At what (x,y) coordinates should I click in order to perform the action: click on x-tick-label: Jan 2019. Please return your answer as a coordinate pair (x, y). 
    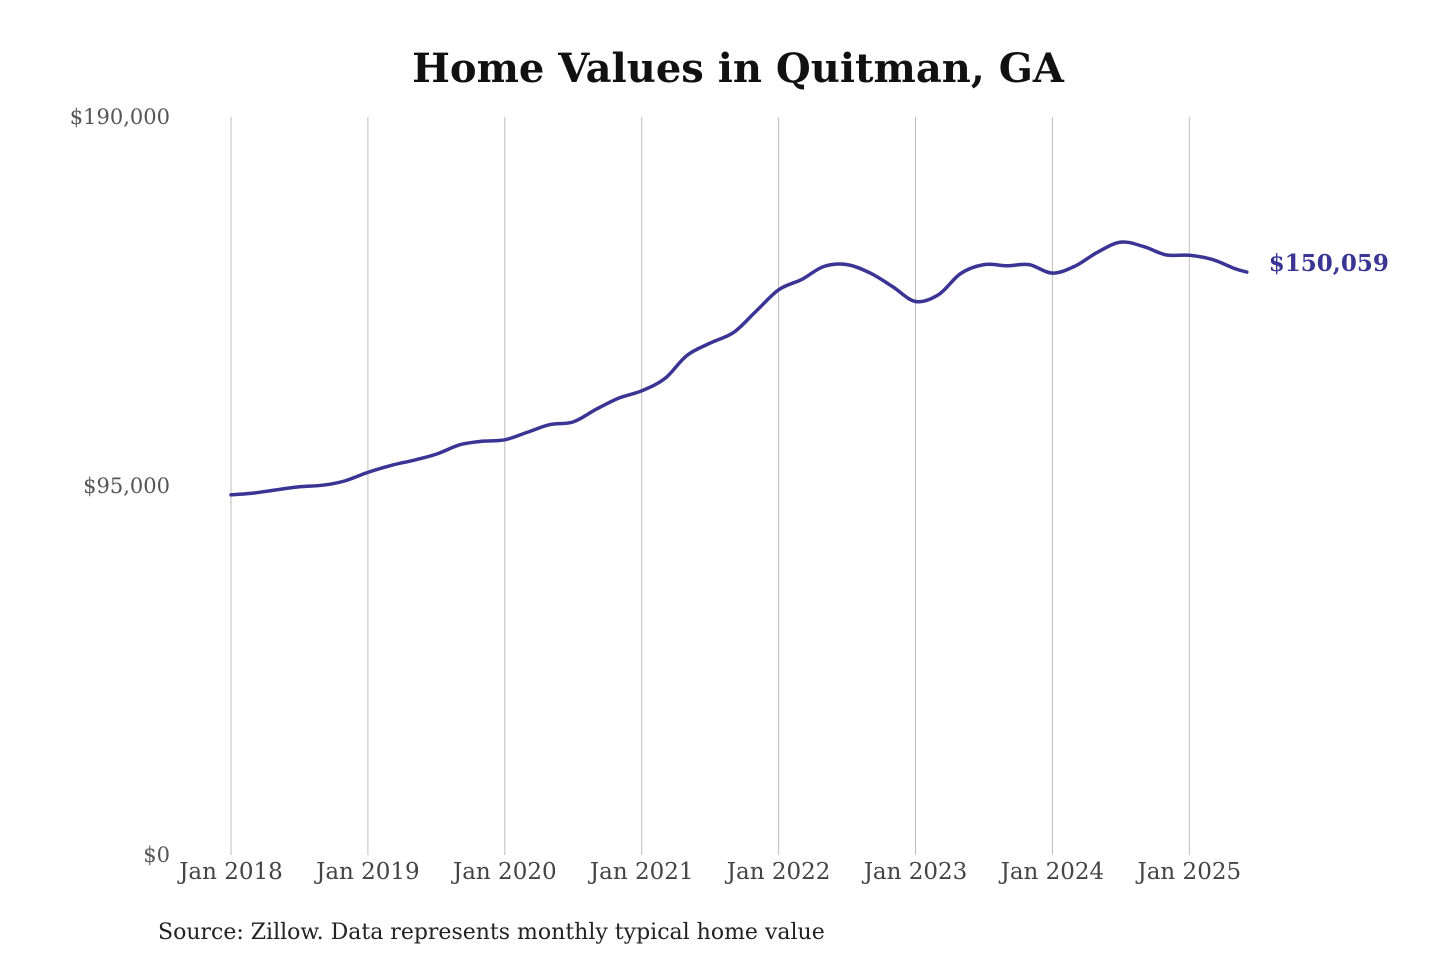
    Looking at the image, I should click on (367, 872).